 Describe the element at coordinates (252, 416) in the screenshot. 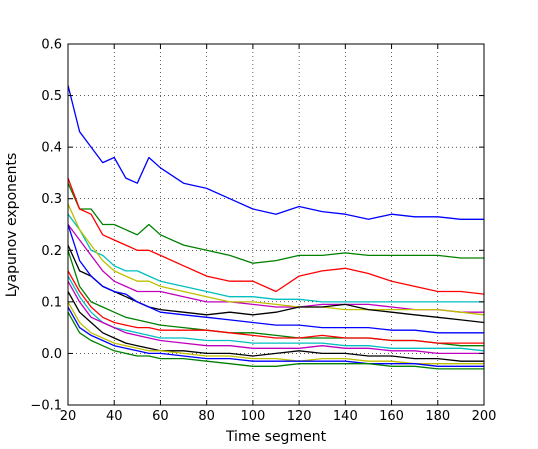

I see `x-tick-label: 100` at that location.